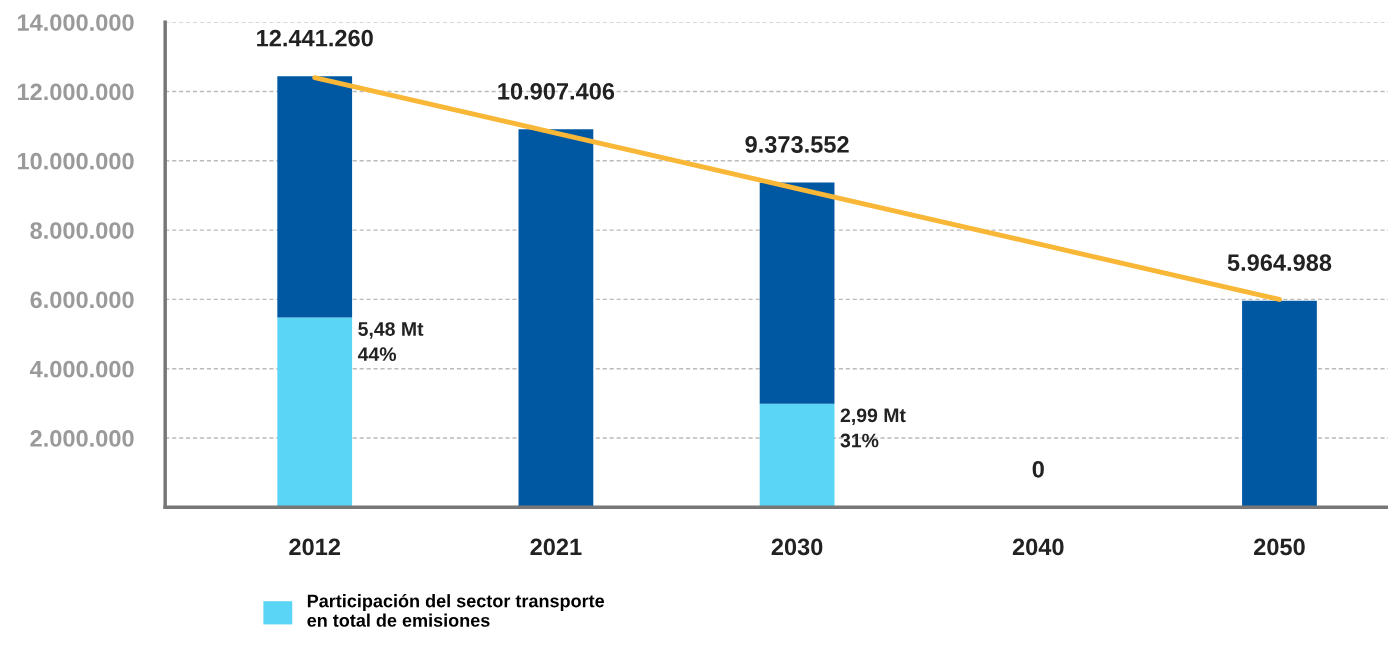 This screenshot has height=672, width=1388. I want to click on y-tick-label: 4.000.000, so click(81, 369).